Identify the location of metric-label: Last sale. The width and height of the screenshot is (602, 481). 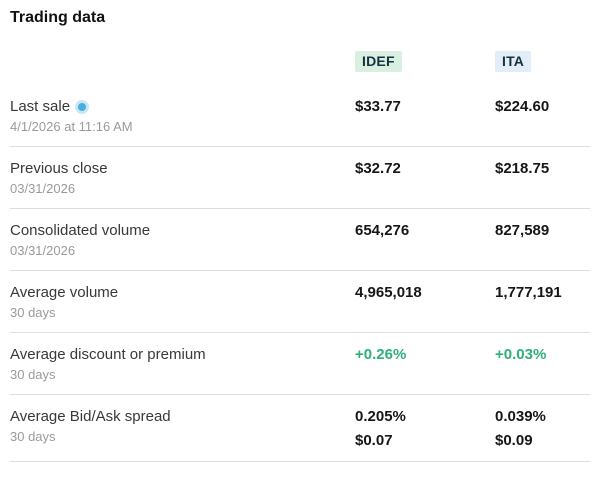
(40, 106).